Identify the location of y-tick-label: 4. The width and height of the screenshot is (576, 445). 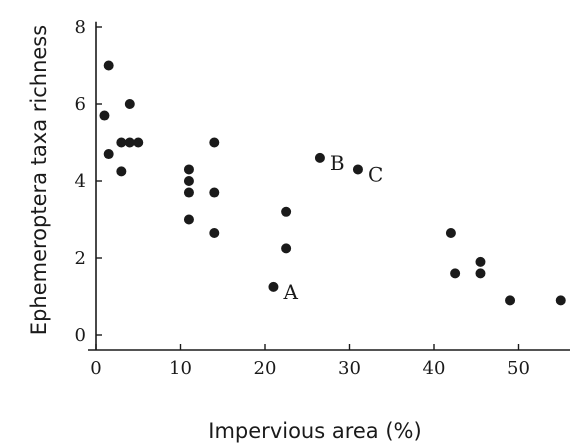
(80, 181).